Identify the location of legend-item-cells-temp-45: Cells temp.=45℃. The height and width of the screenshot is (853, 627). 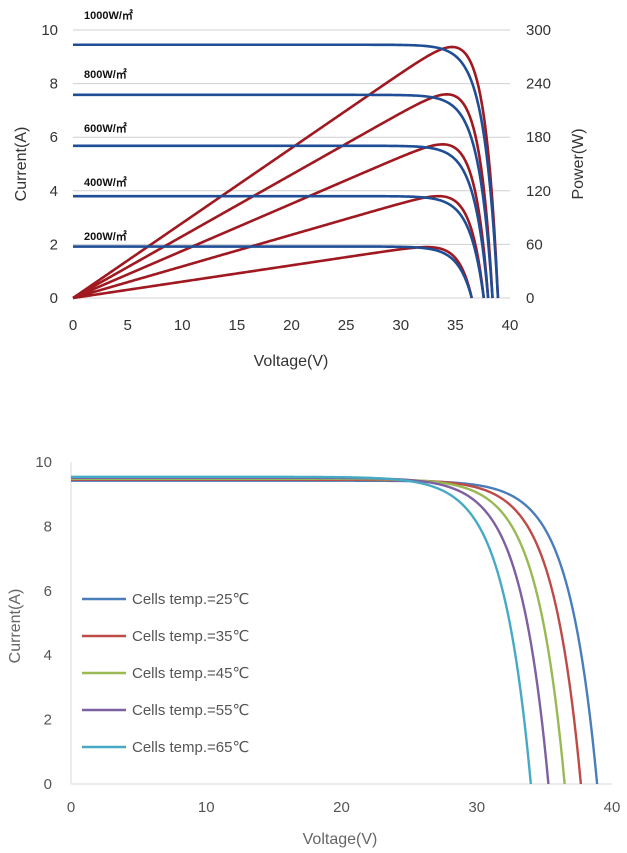
(165, 673).